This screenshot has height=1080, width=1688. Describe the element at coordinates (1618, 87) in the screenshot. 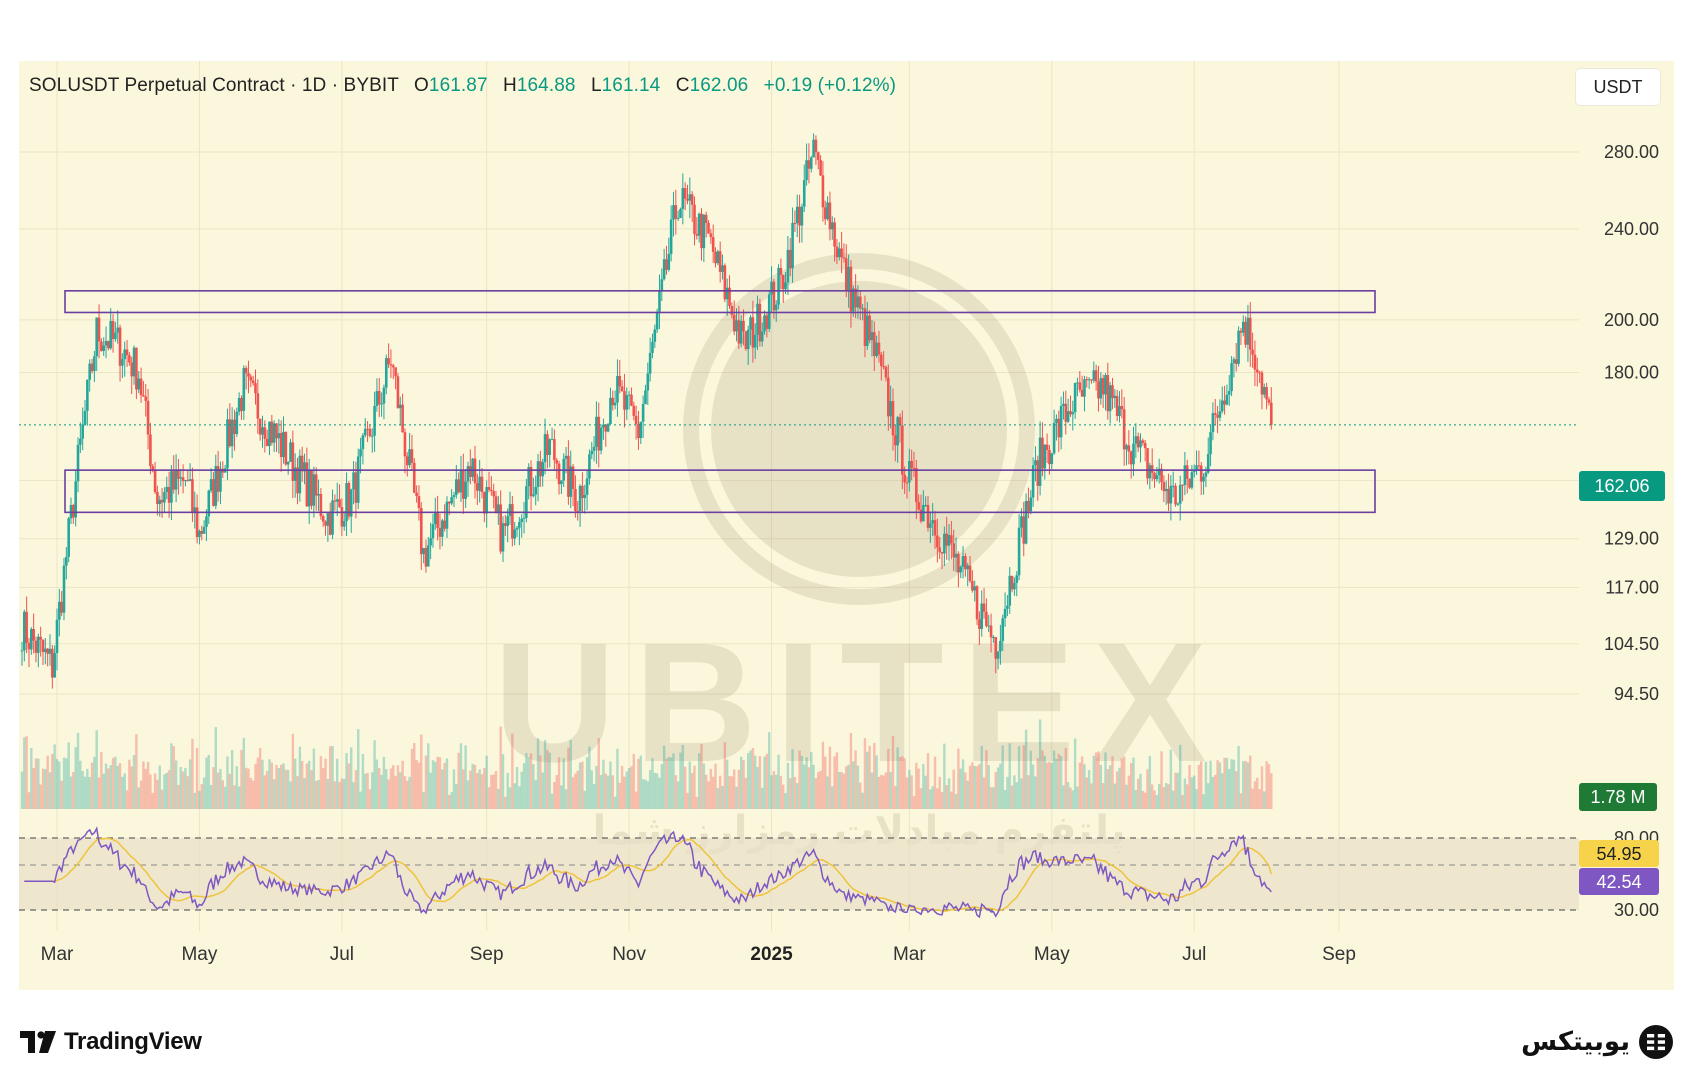

I see `currency-button: USDT` at that location.